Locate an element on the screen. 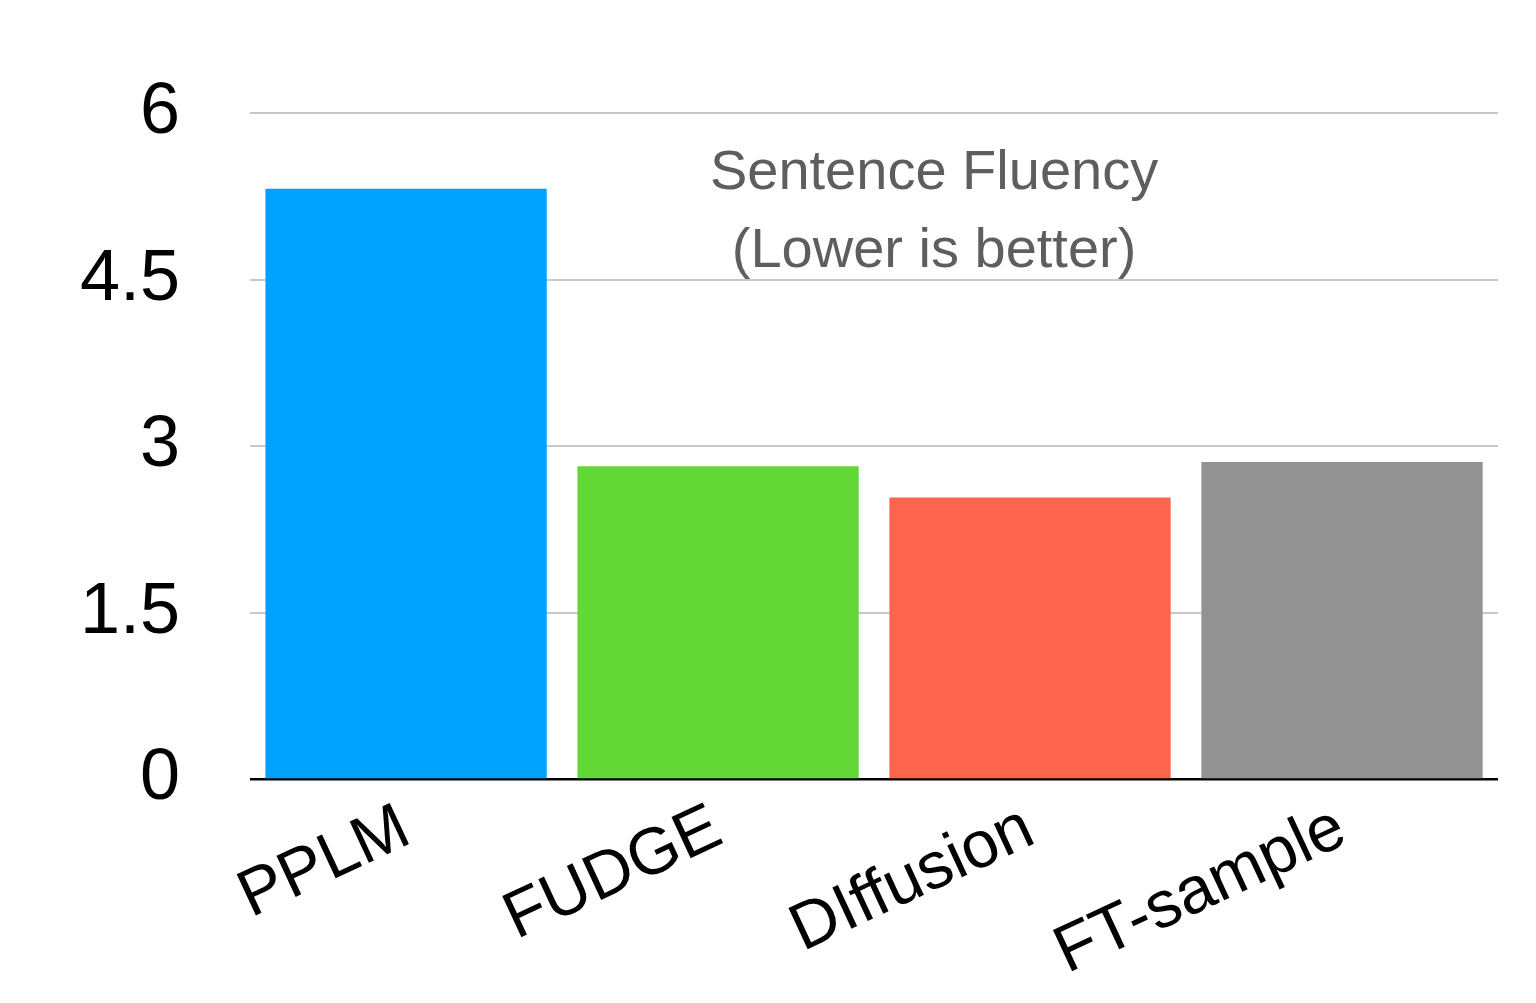 The width and height of the screenshot is (1536, 1003). text: Sentence Fluency (Lower is better) is located at coordinates (934, 208).